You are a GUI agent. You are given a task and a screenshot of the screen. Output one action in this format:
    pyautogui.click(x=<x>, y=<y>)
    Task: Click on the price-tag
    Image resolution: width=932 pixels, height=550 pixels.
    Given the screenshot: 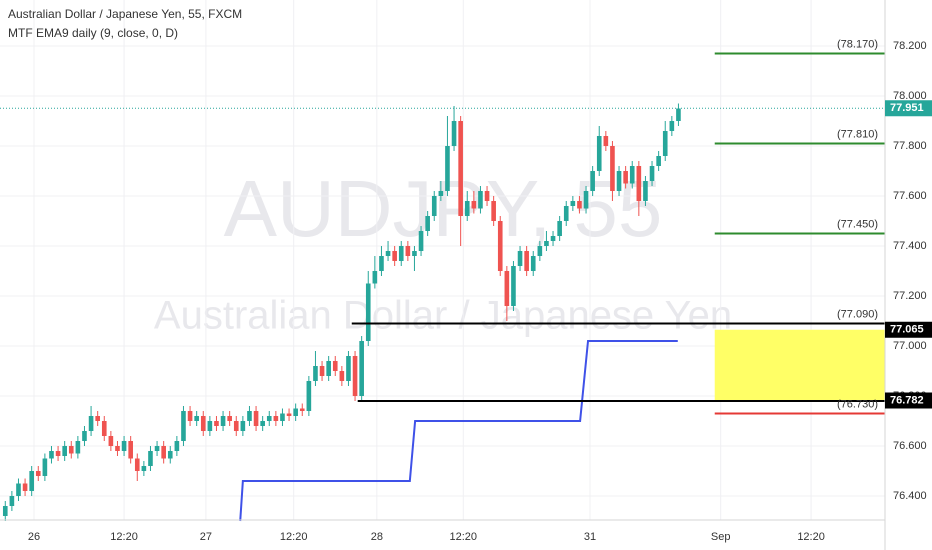 What is the action you would take?
    pyautogui.click(x=908, y=108)
    